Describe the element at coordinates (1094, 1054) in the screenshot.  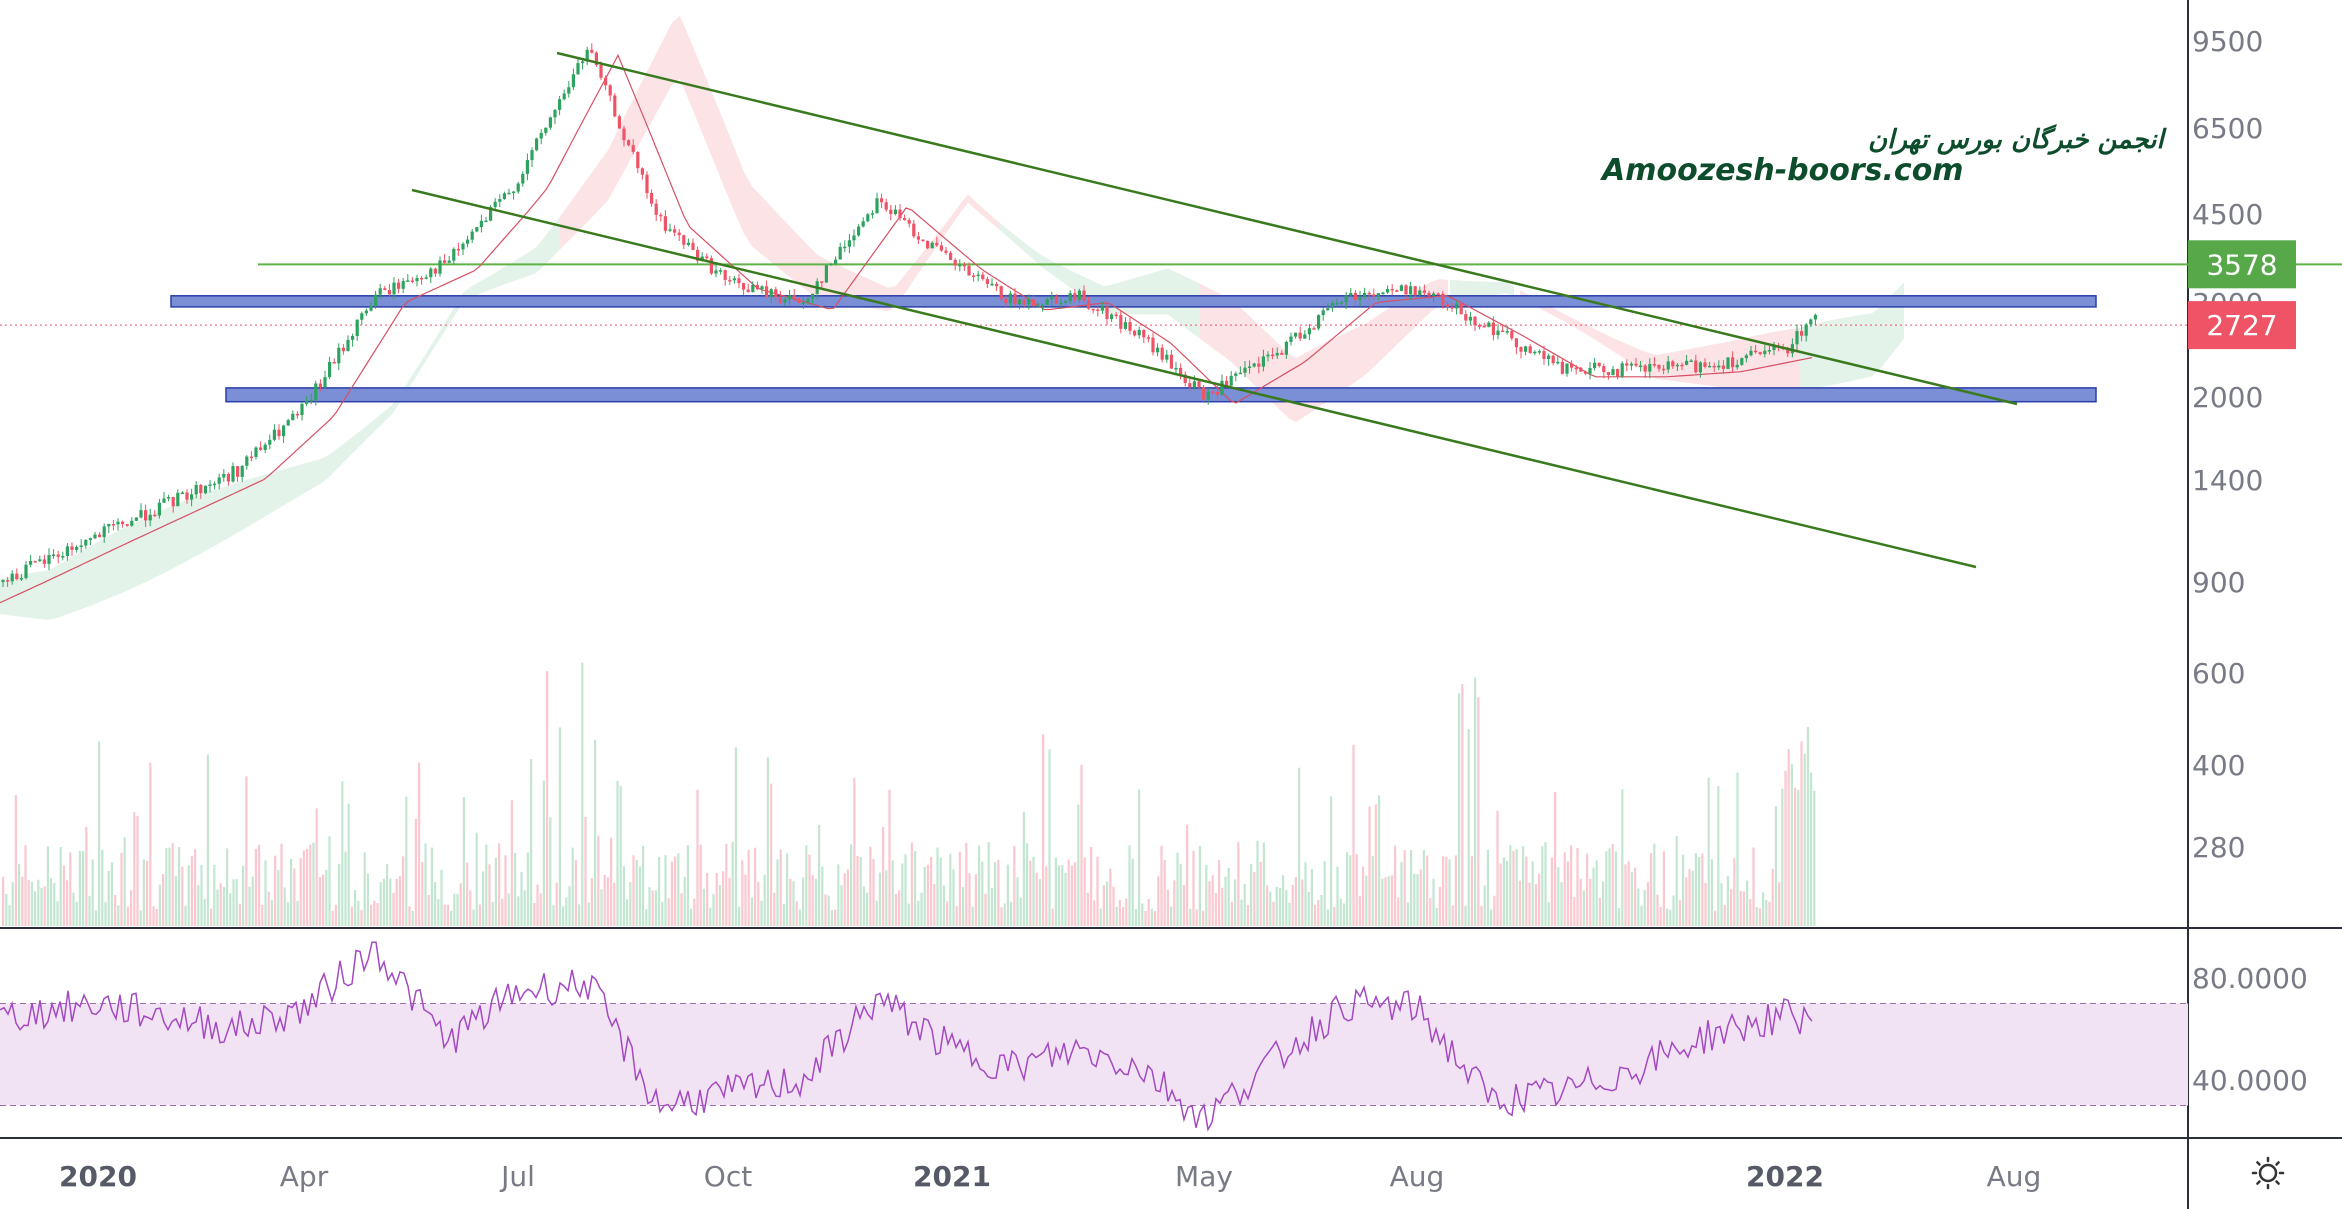
I see `rsi-band` at that location.